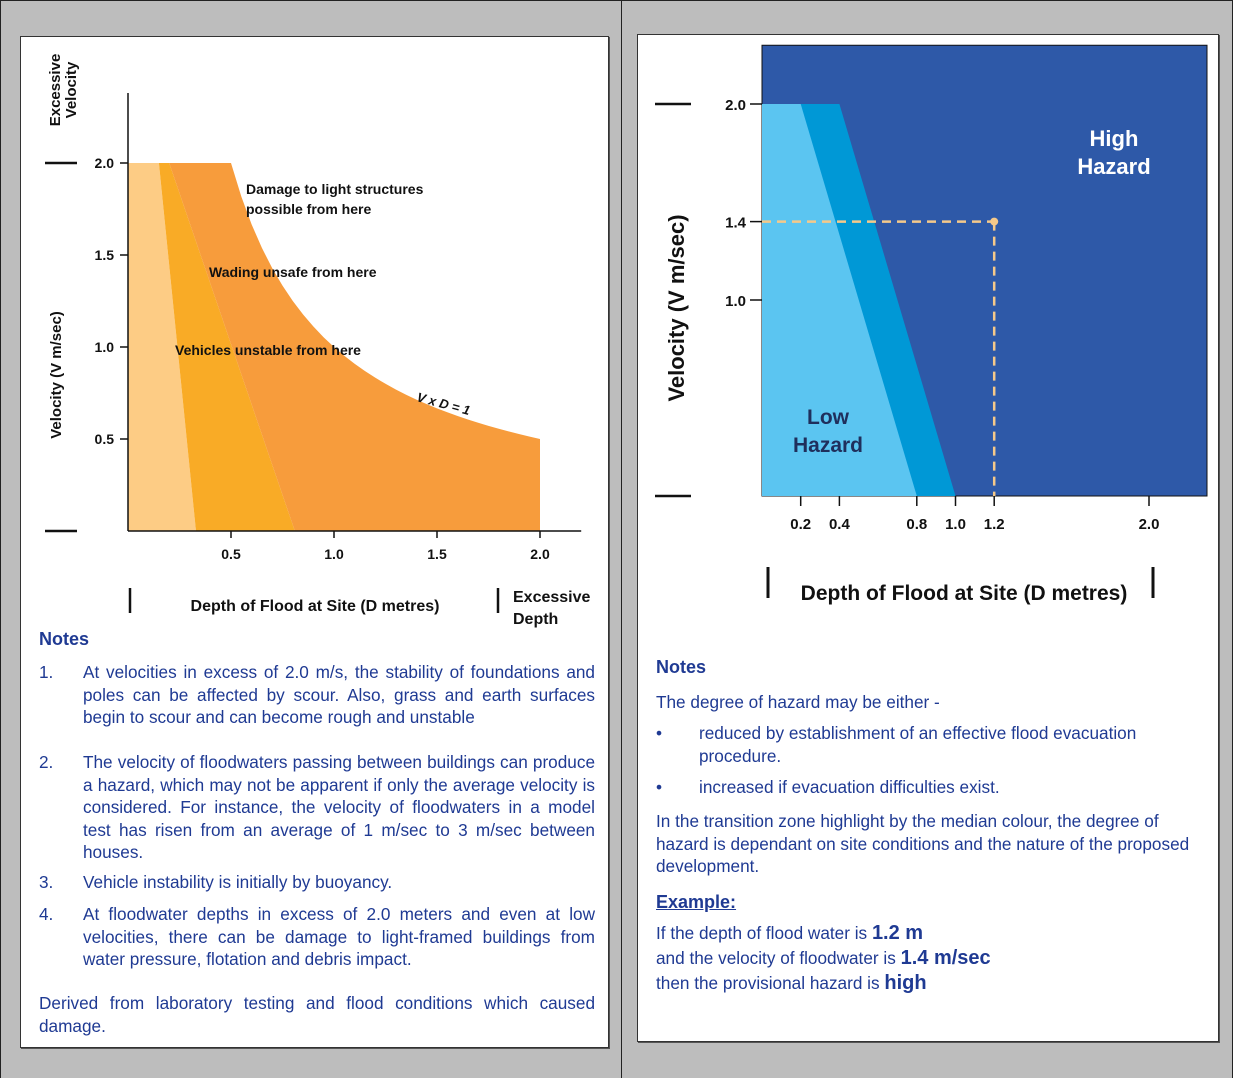 The height and width of the screenshot is (1078, 1233). What do you see at coordinates (64, 639) in the screenshot?
I see `left-notes-title: Notes` at bounding box center [64, 639].